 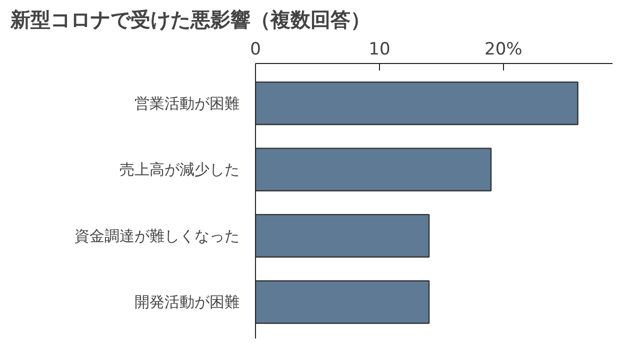 I want to click on x-tick-label: 10, so click(x=379, y=50).